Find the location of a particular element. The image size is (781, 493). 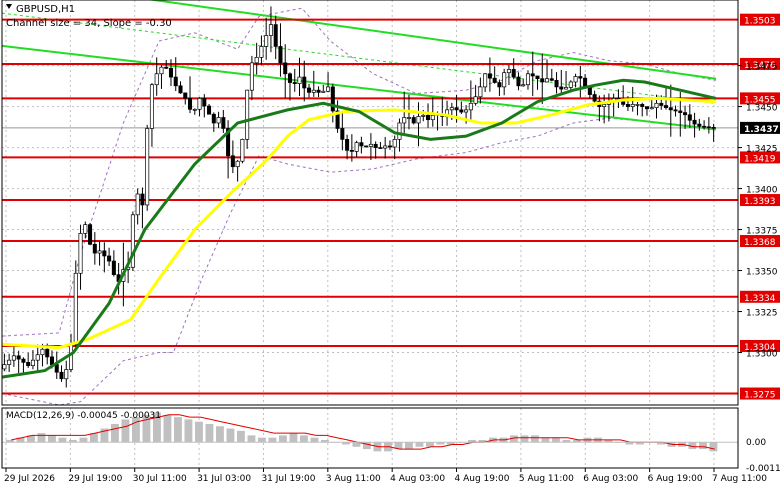

x-tick-label: 31 Jul 19:00 is located at coordinates (288, 479).